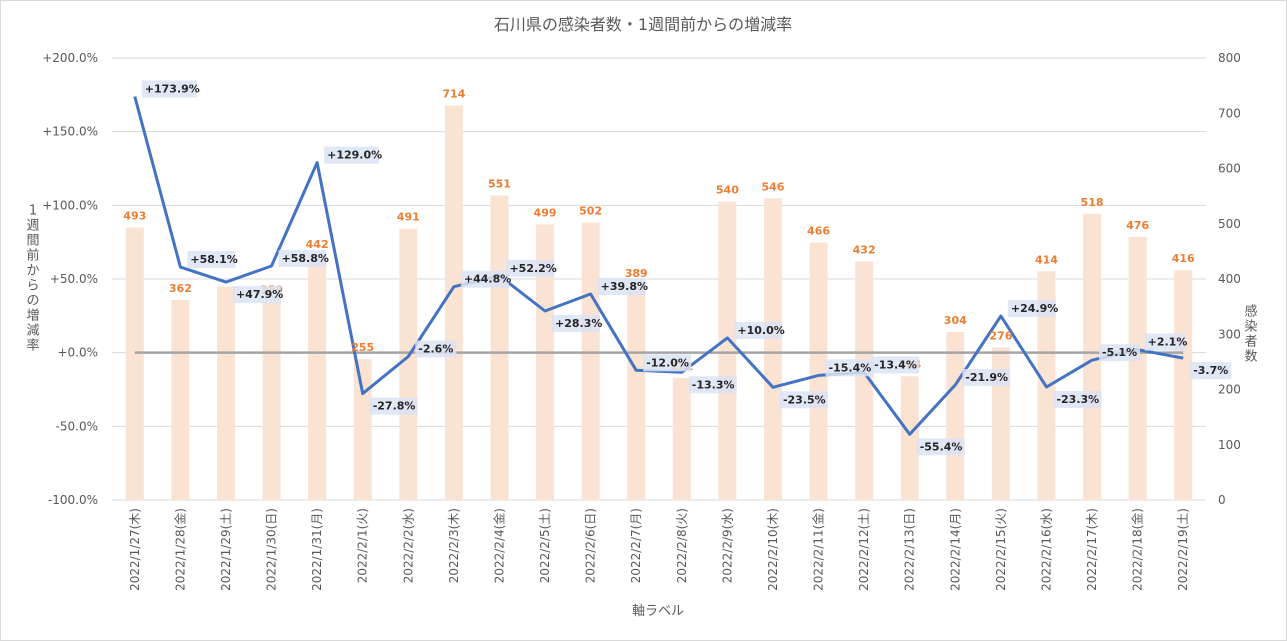 This screenshot has width=1287, height=641. I want to click on left-tick-label: +200.0%, so click(70, 58).